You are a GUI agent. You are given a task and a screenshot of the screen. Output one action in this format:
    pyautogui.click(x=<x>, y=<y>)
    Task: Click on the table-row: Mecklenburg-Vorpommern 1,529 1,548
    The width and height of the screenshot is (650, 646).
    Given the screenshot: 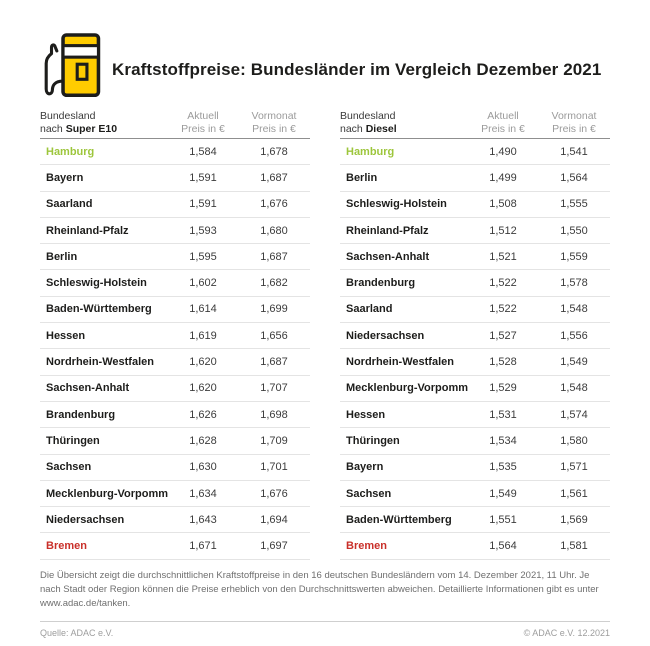 What is the action you would take?
    pyautogui.click(x=475, y=389)
    